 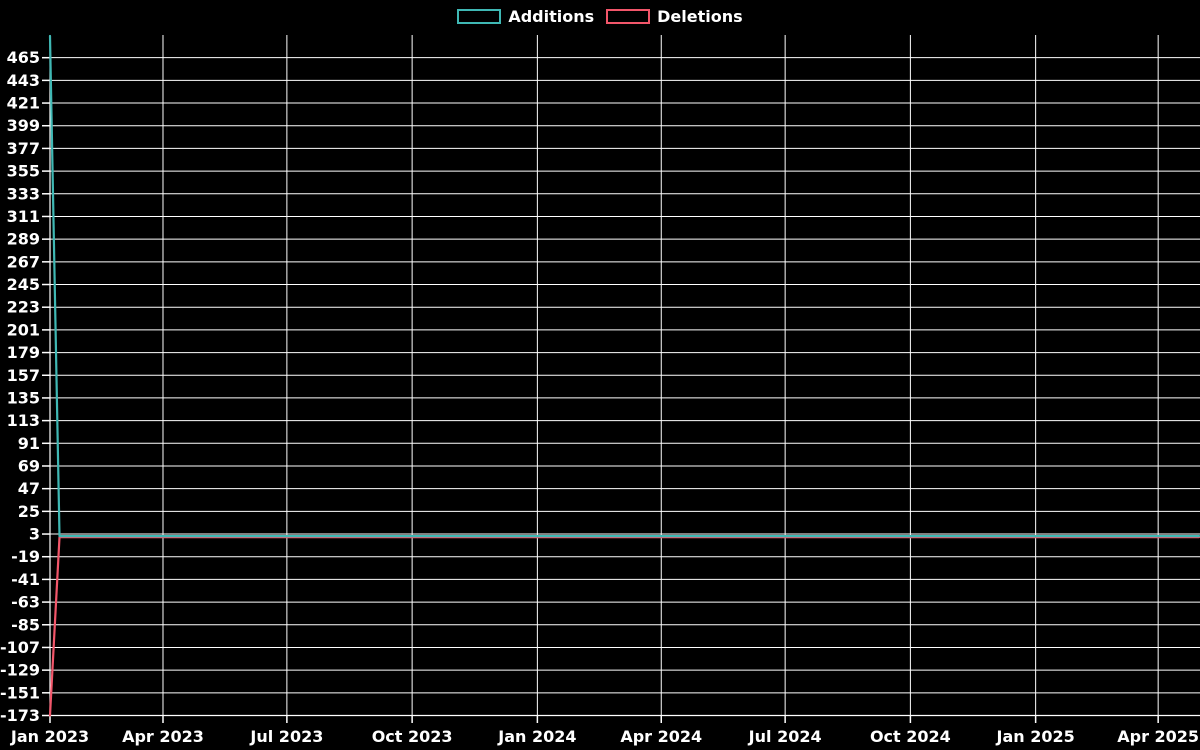 What do you see at coordinates (23, 193) in the screenshot?
I see `y-tick-label: 333` at bounding box center [23, 193].